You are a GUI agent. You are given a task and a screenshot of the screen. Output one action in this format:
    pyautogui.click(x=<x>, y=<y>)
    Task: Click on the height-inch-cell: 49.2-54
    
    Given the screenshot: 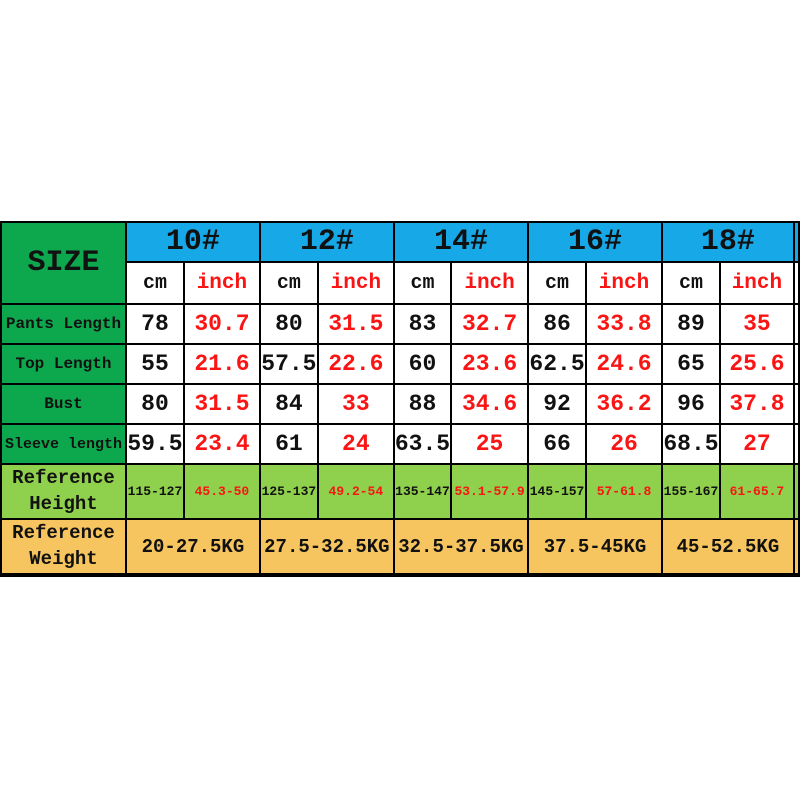 What is the action you would take?
    pyautogui.click(x=355, y=491)
    